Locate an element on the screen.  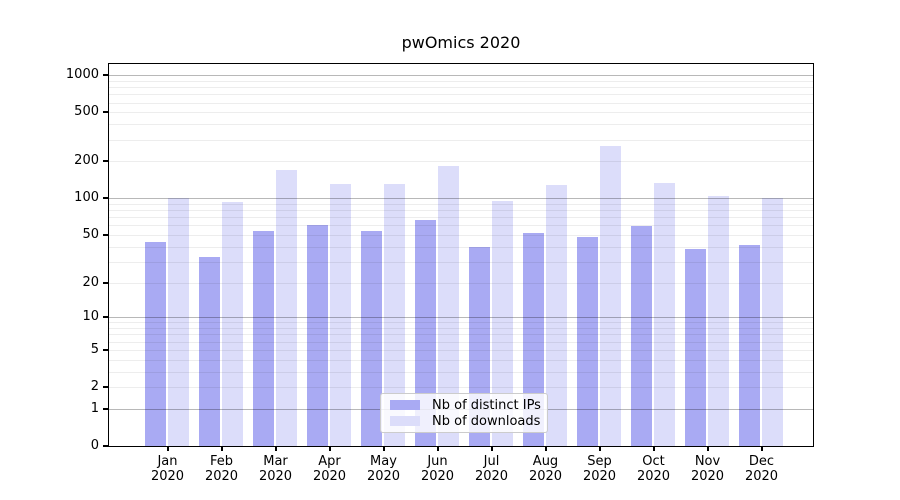
x-tick-label-mar: Mar 2020 is located at coordinates (275, 469).